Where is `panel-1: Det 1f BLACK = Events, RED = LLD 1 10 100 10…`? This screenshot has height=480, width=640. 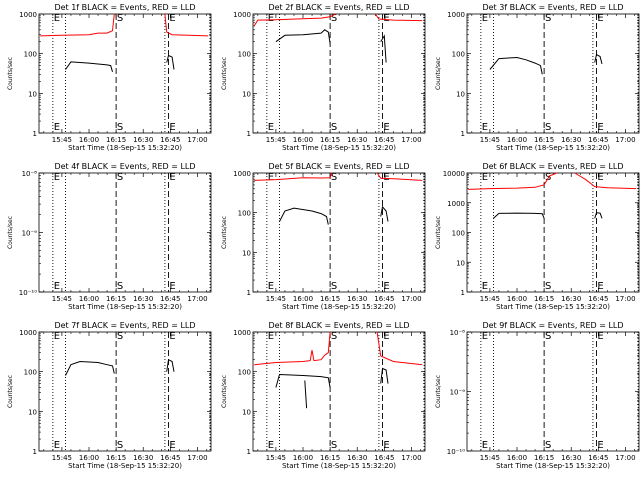 panel-1: Det 1f BLACK = Events, RED = LLD 1 10 100 10… is located at coordinates (109, 77).